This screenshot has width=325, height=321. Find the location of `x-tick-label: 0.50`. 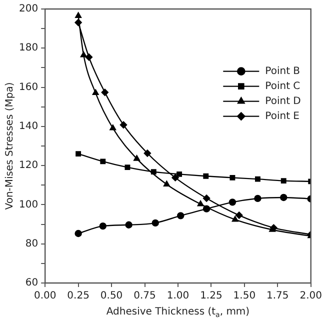

x-tick-label: 0.50 is located at coordinates (111, 296).